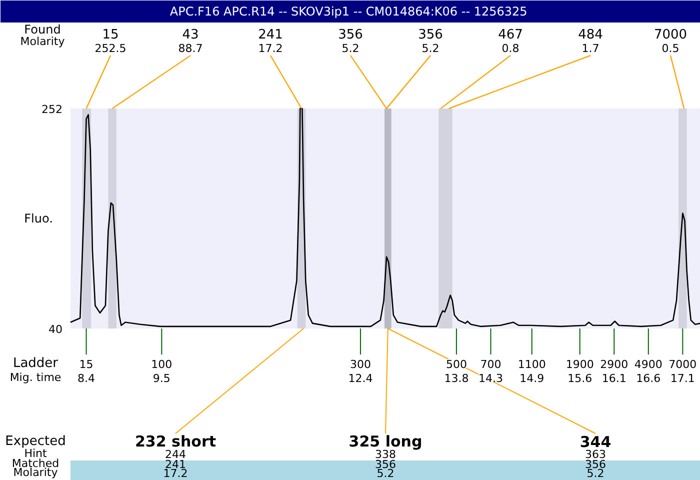 This screenshot has height=480, width=700. I want to click on annotation: 484, so click(590, 35).